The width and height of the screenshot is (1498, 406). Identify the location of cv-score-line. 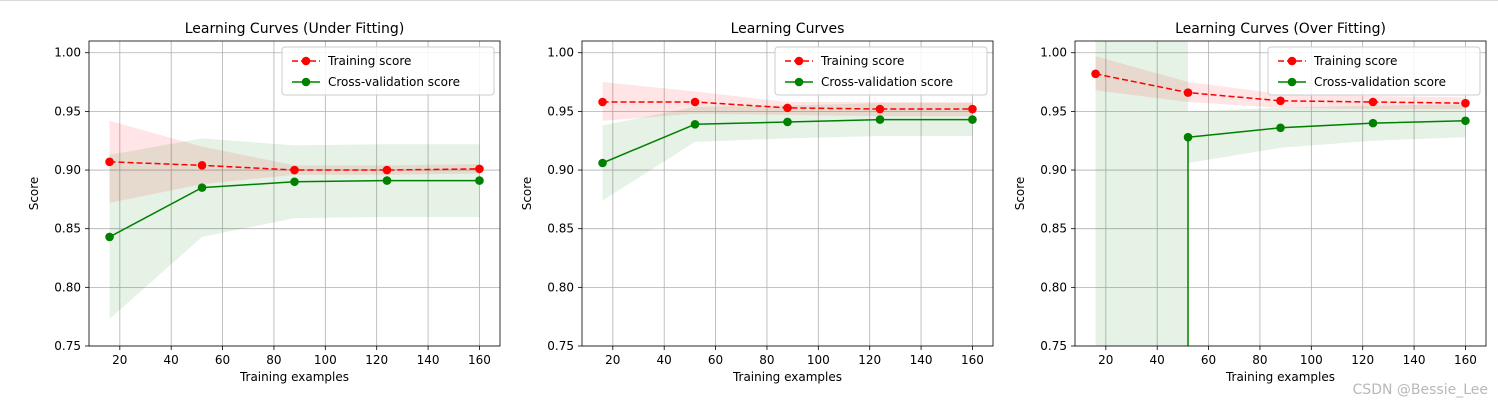
(1326, 129).